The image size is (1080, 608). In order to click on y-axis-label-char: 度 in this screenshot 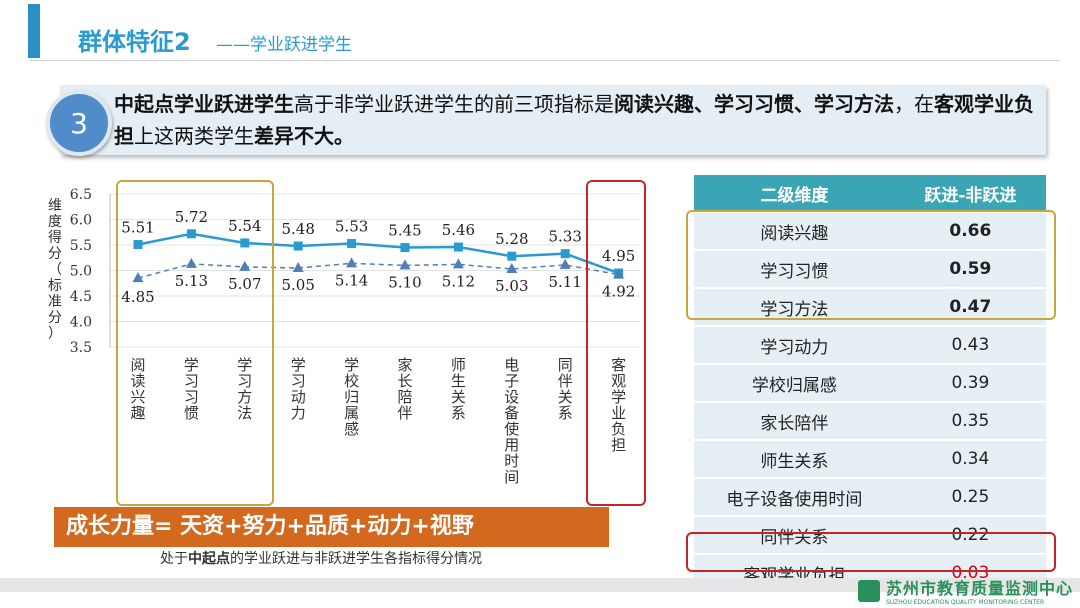, I will do `click(55, 222)`.